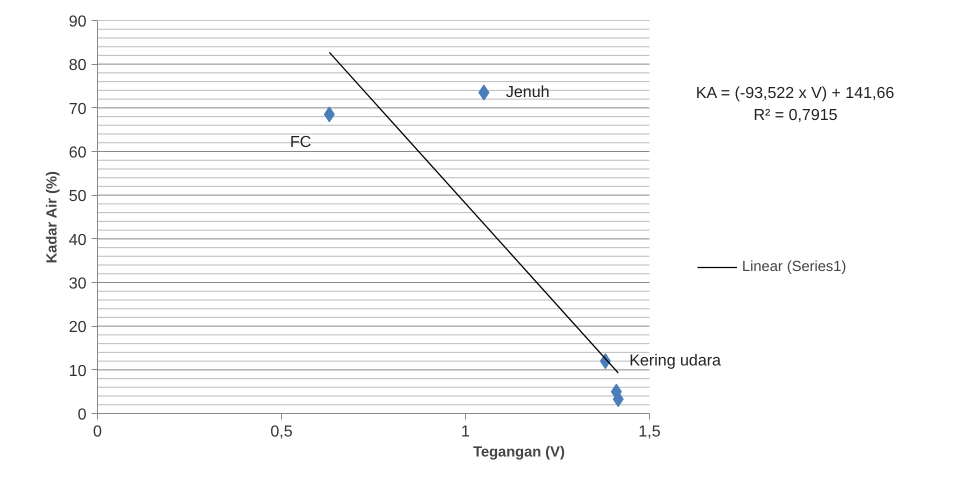 The height and width of the screenshot is (501, 954). Describe the element at coordinates (77, 197) in the screenshot. I see `y-tick-label: 50` at that location.